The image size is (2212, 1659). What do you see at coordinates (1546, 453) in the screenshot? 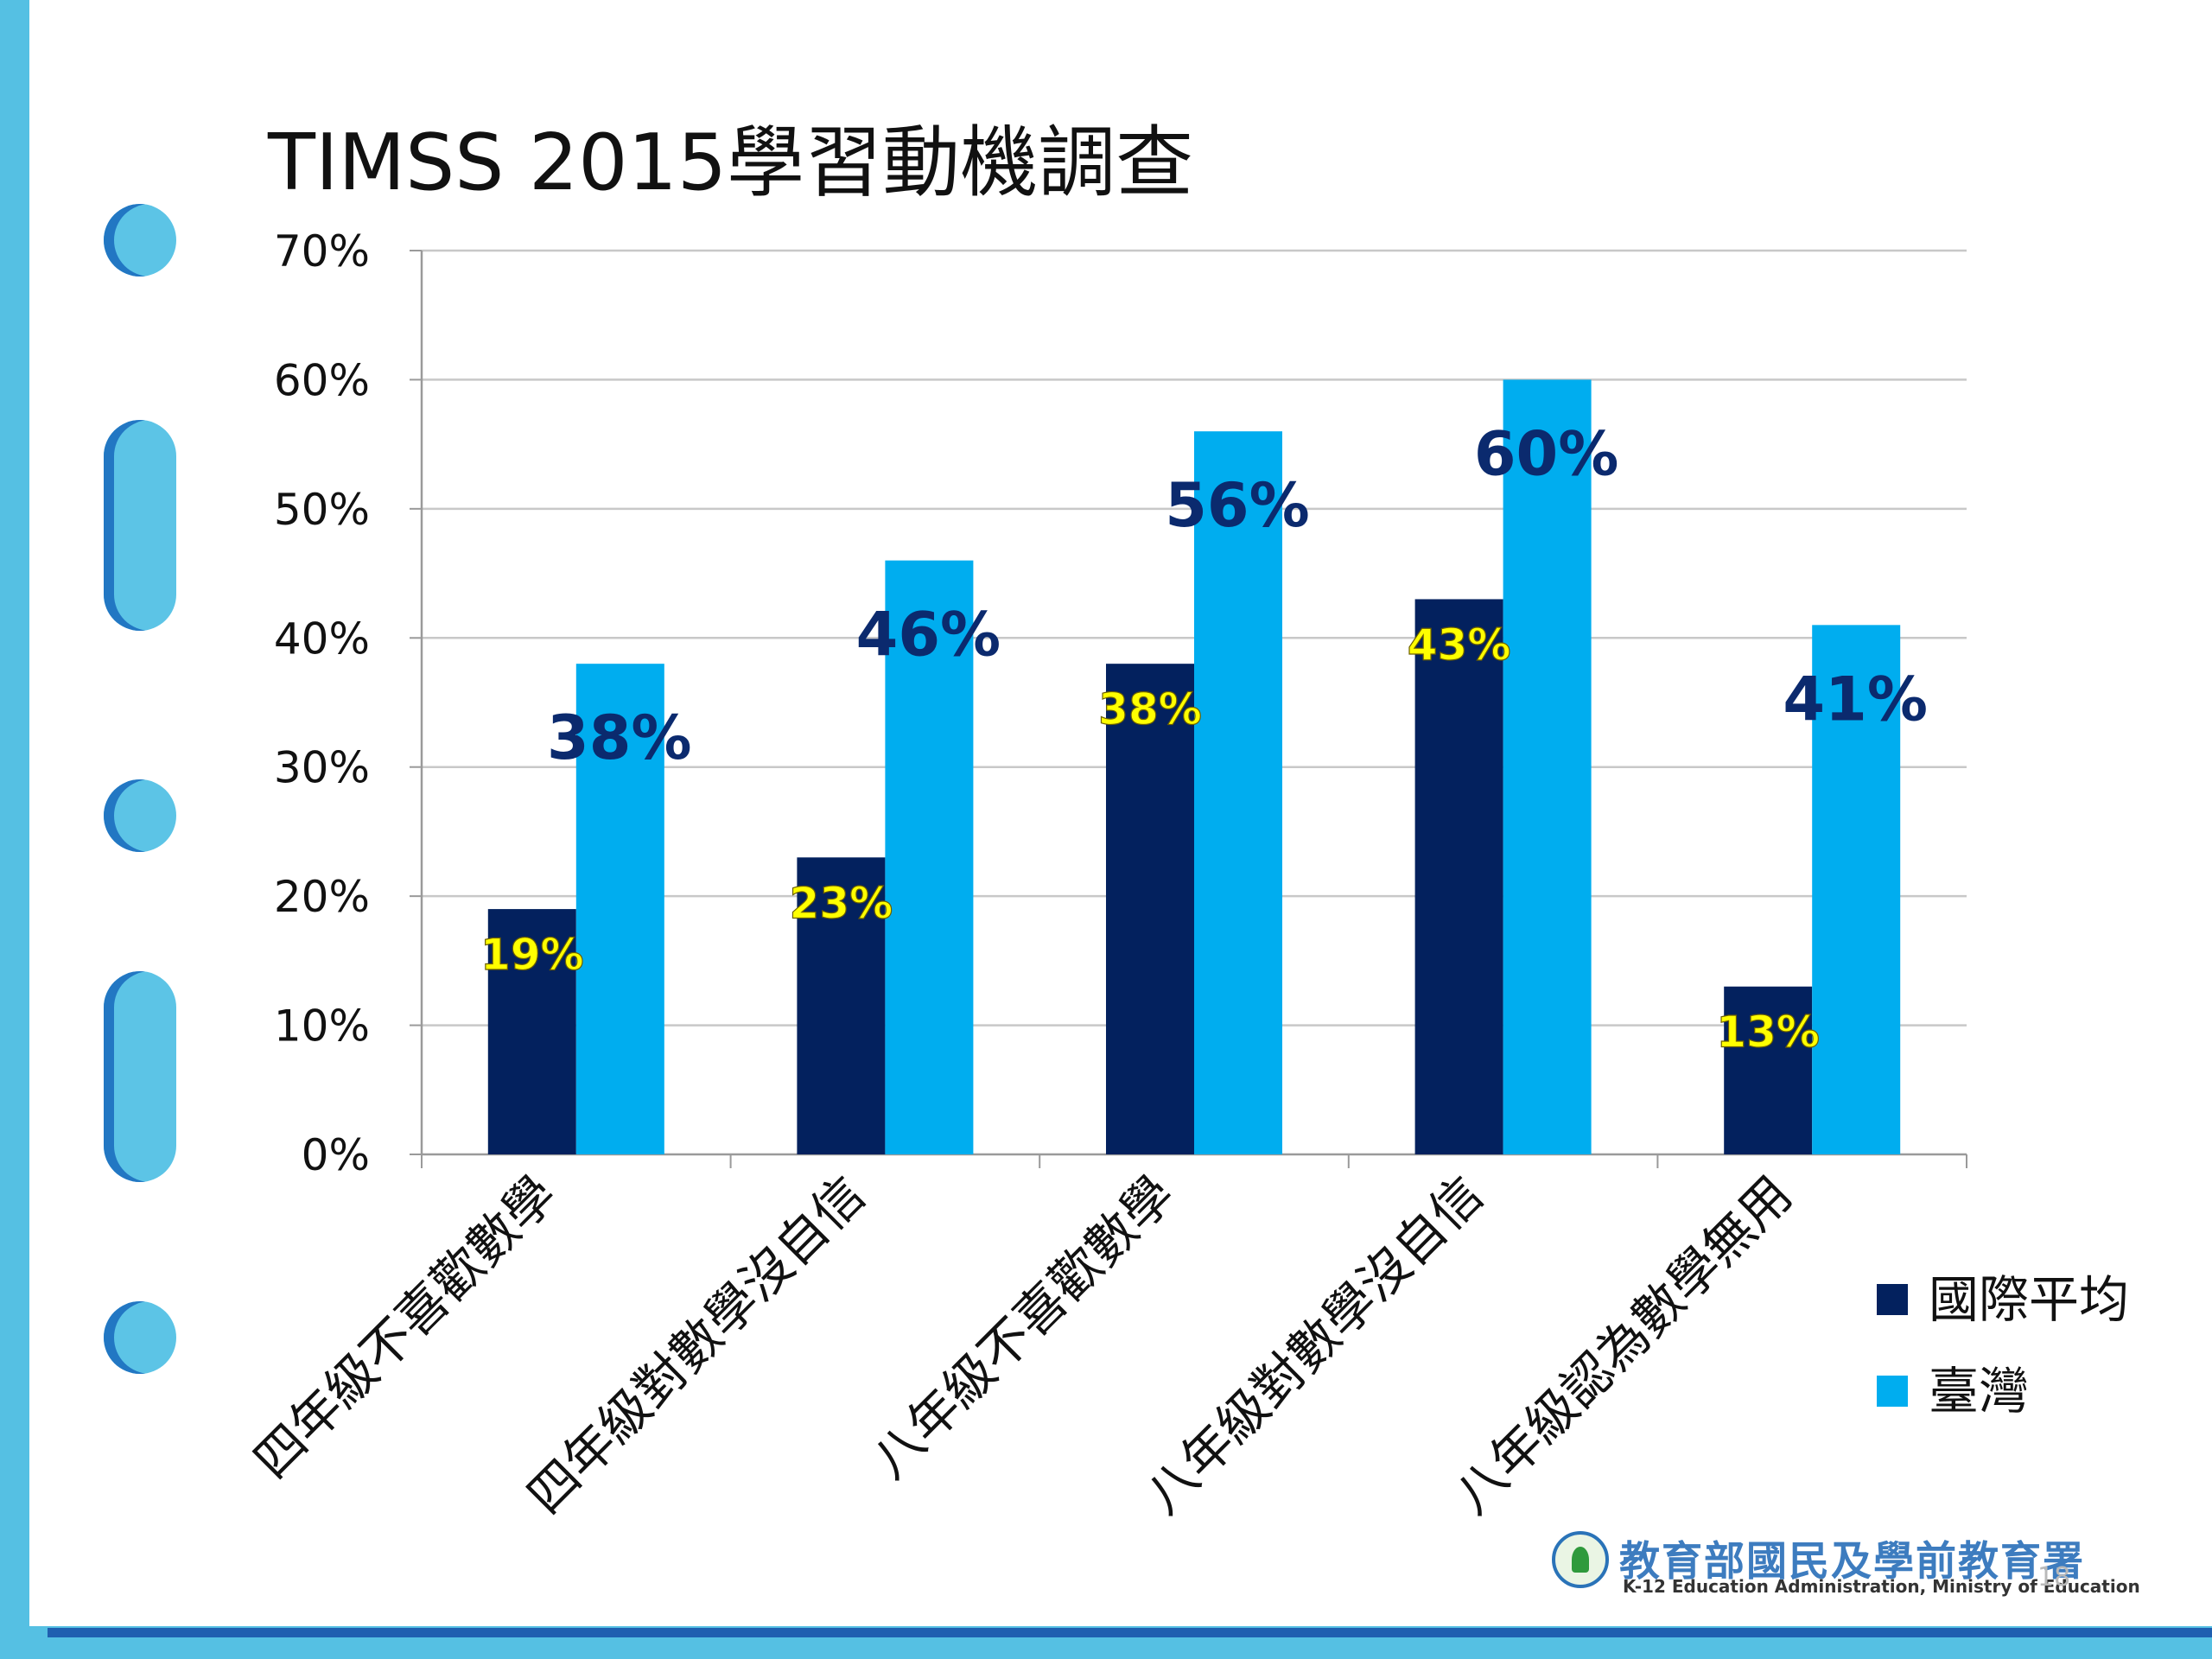
I see `data-label-taiwan: 60%` at bounding box center [1546, 453].